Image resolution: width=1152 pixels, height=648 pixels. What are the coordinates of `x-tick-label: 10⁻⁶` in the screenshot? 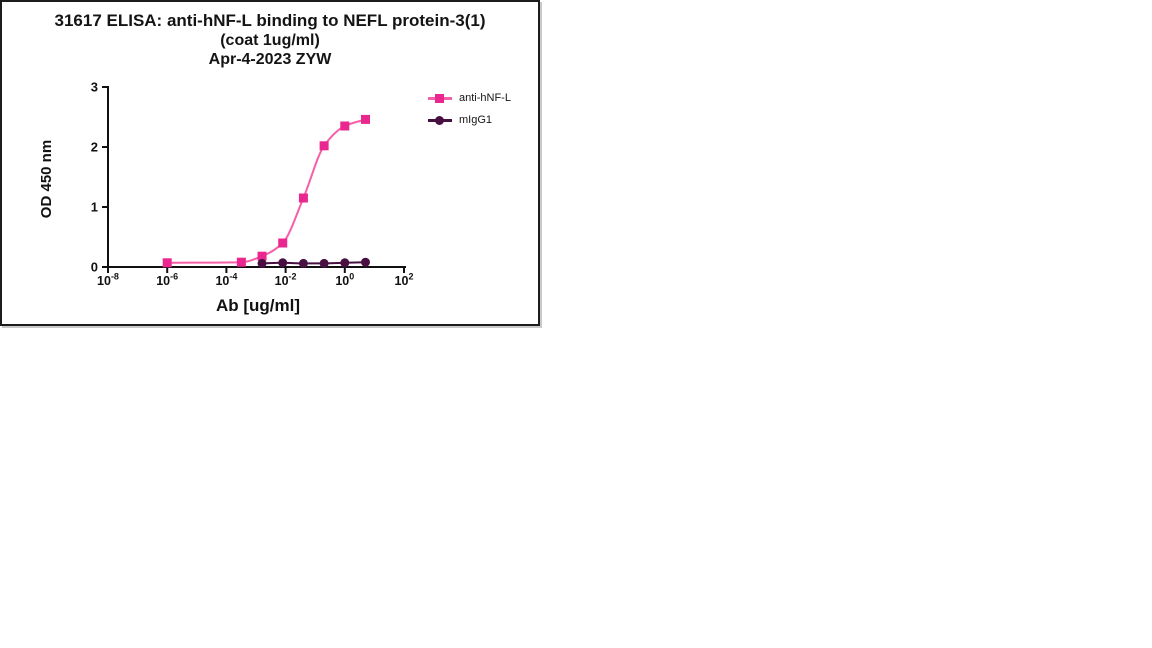 It's located at (167, 280).